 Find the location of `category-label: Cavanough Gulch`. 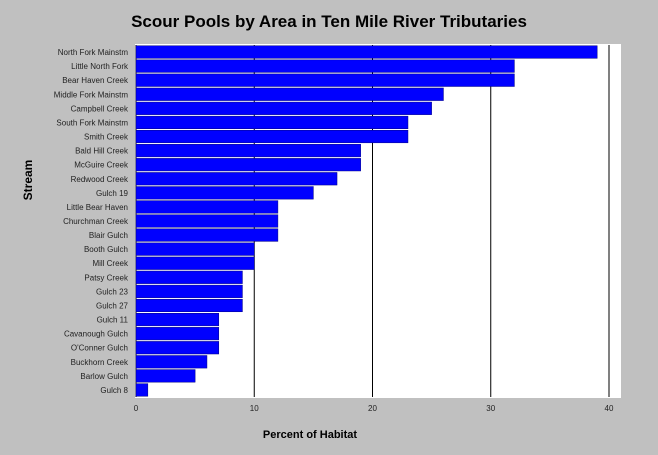

category-label: Cavanough Gulch is located at coordinates (96, 334).